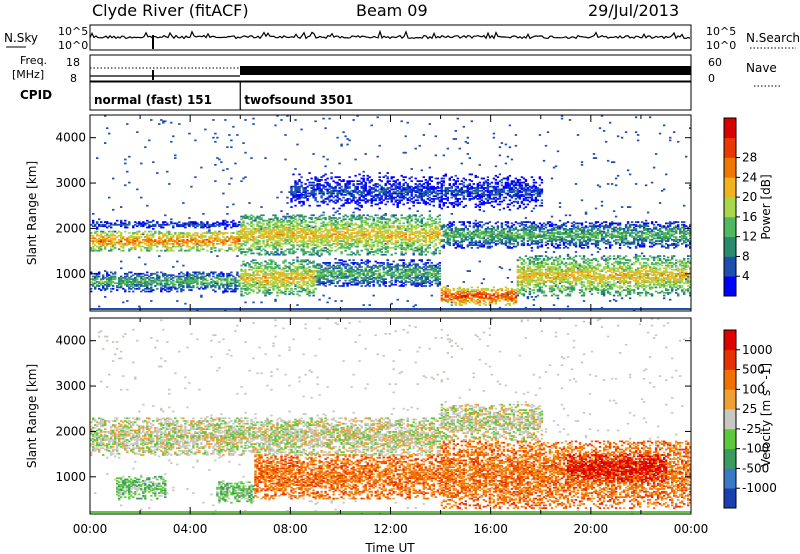 This screenshot has width=800, height=554. What do you see at coordinates (591, 529) in the screenshot?
I see `x-tick-label: 20:00` at bounding box center [591, 529].